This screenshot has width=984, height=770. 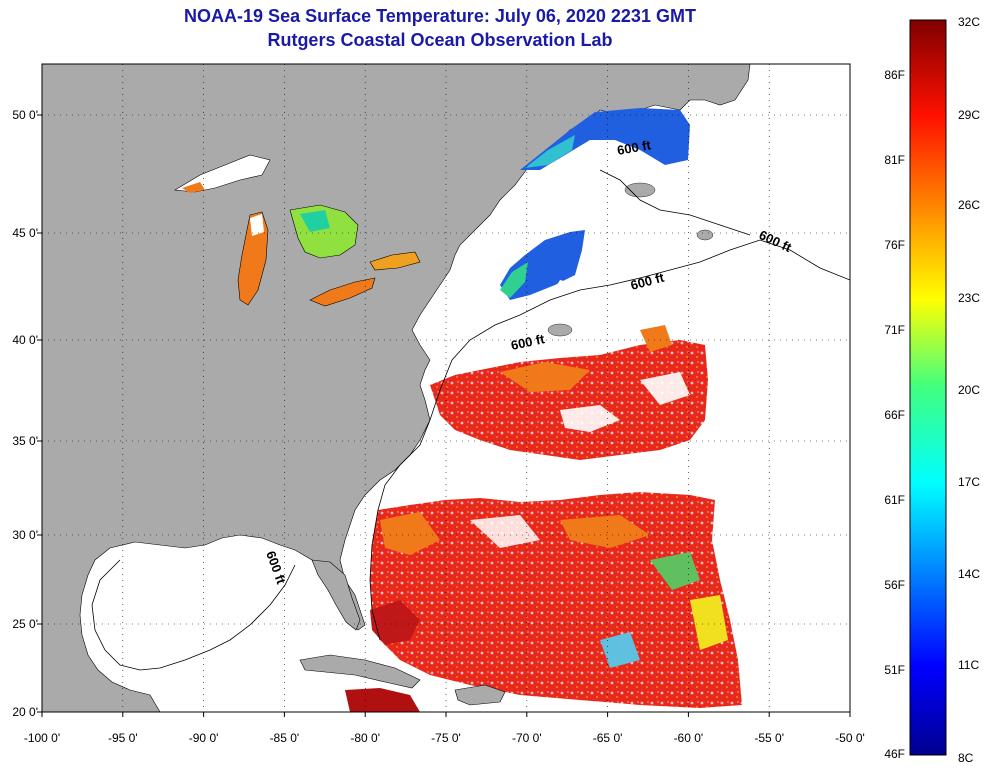 What do you see at coordinates (894, 500) in the screenshot?
I see `colorbar-fahrenheit-label: 61F` at bounding box center [894, 500].